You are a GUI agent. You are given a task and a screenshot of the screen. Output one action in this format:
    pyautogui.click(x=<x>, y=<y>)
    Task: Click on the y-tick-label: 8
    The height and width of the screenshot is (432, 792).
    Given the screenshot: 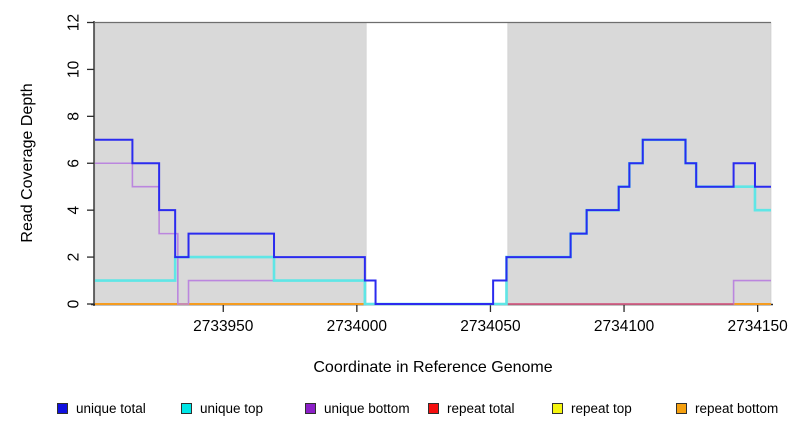 What is the action you would take?
    pyautogui.click(x=74, y=116)
    